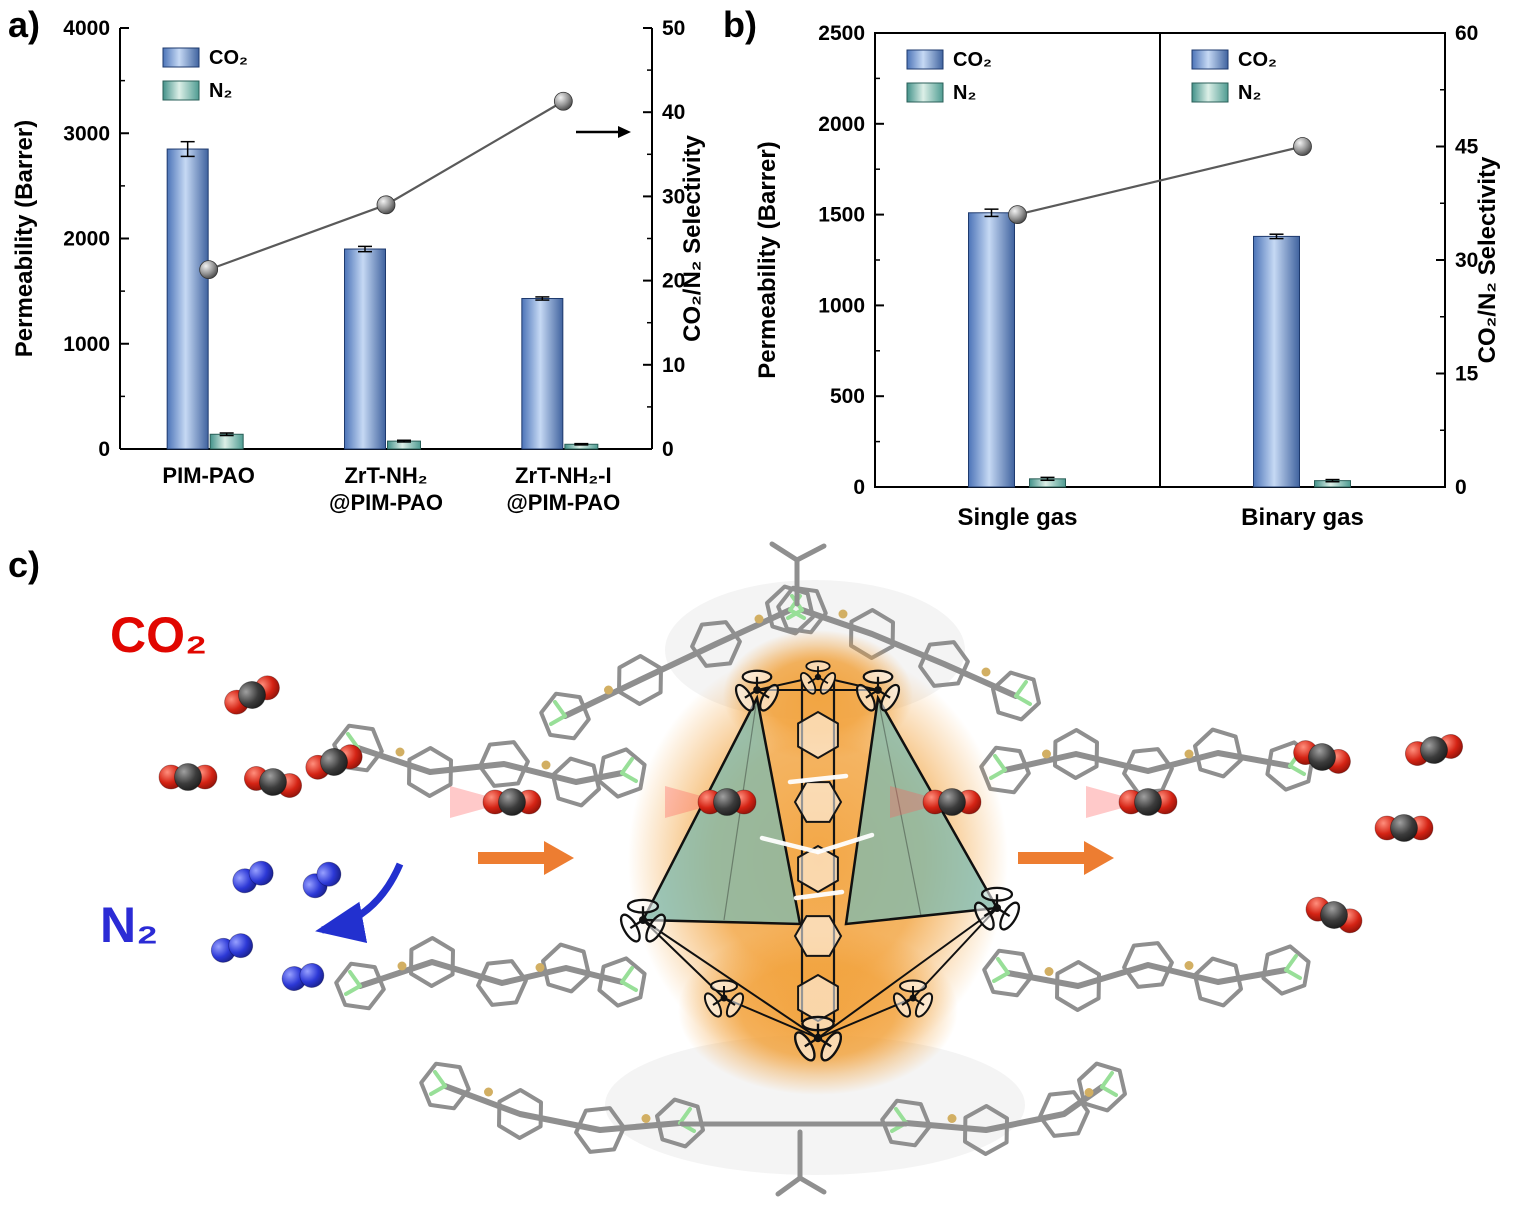 The width and height of the screenshot is (1529, 1206). I want to click on cage-glow-top, so click(818, 695).